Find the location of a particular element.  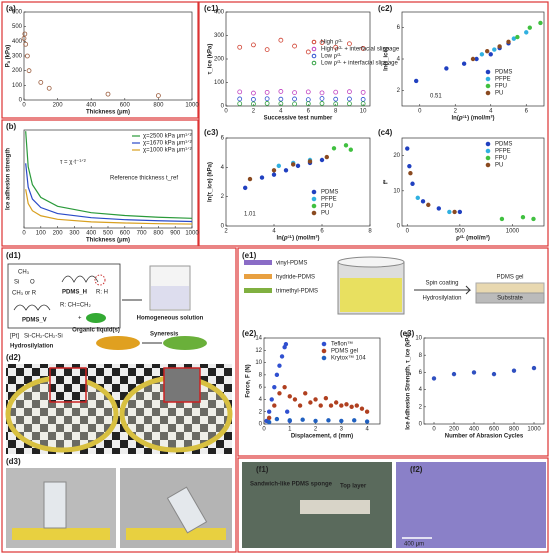

gel-layer is located at coordinates (510, 288).